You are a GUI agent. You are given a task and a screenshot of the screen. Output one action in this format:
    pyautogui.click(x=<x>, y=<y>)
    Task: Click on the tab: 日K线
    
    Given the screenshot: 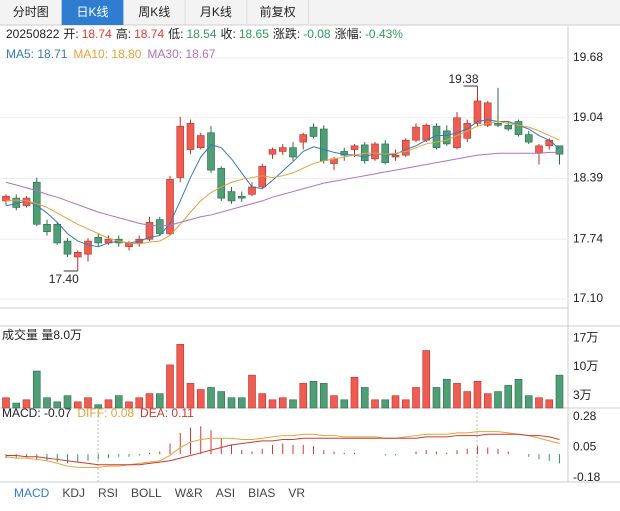 What is the action you would take?
    pyautogui.click(x=92, y=12)
    